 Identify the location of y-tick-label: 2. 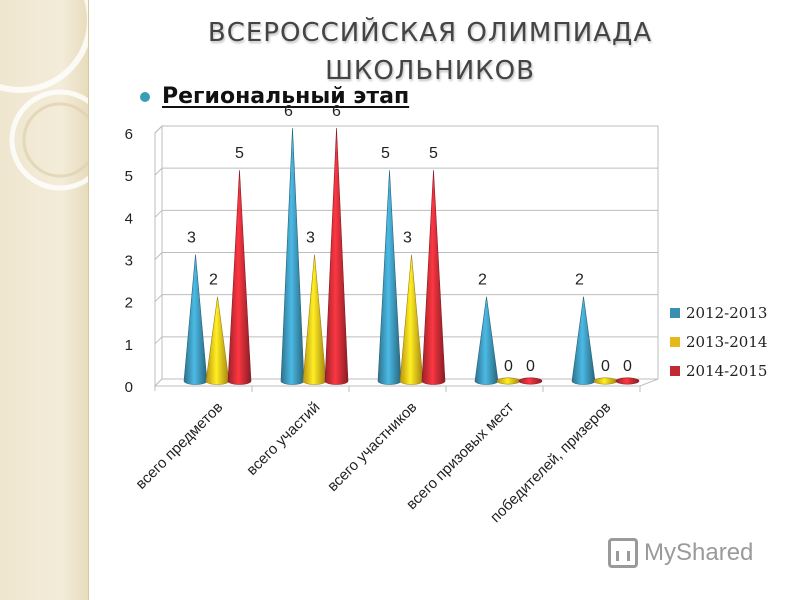
(129, 303).